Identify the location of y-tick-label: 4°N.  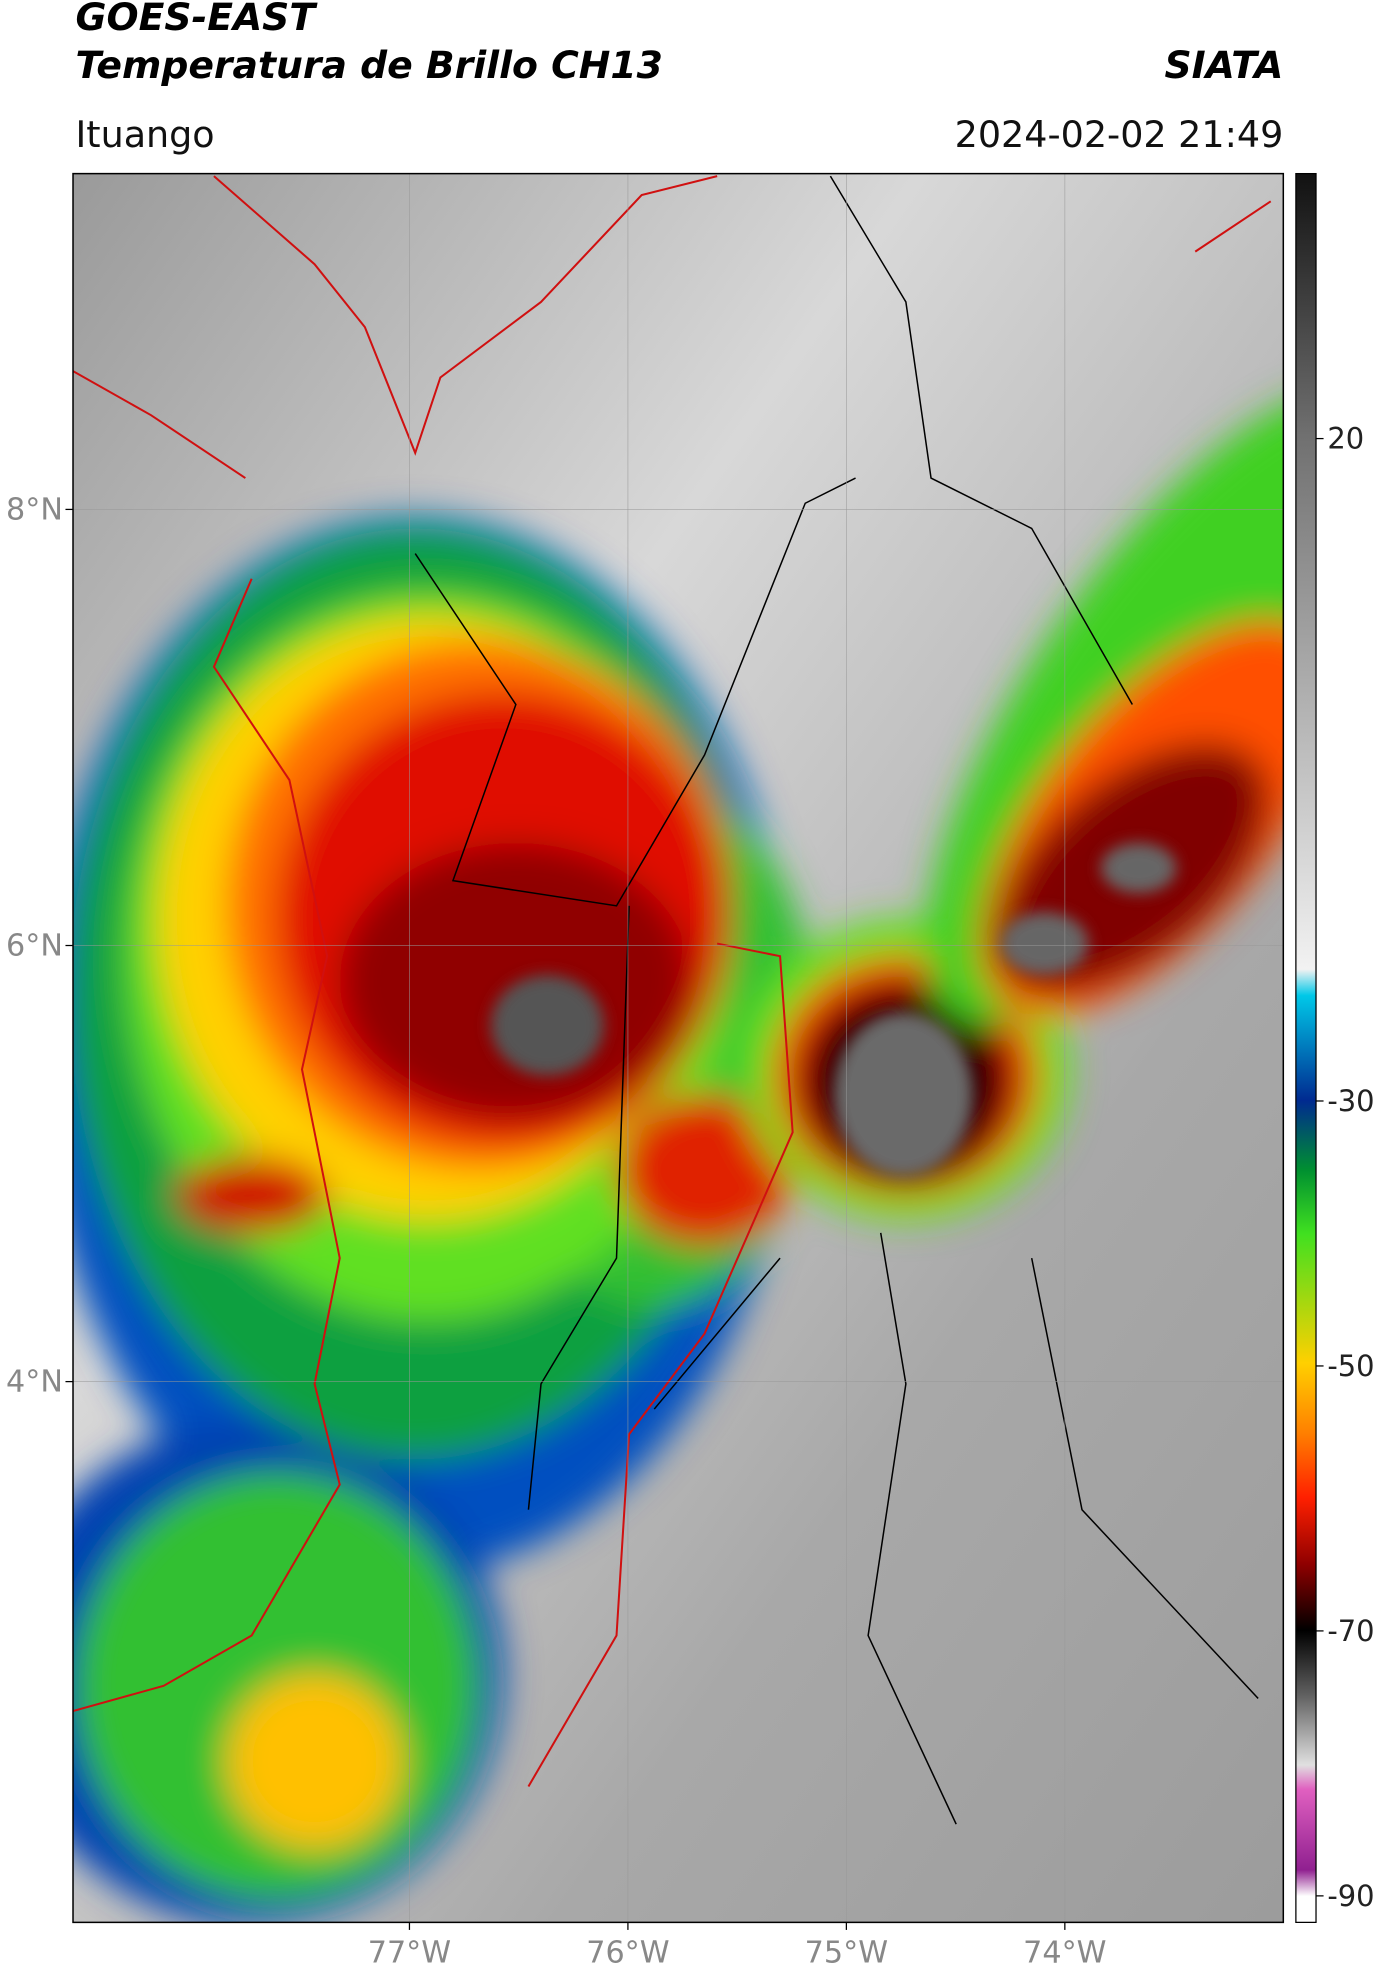
(34, 1382).